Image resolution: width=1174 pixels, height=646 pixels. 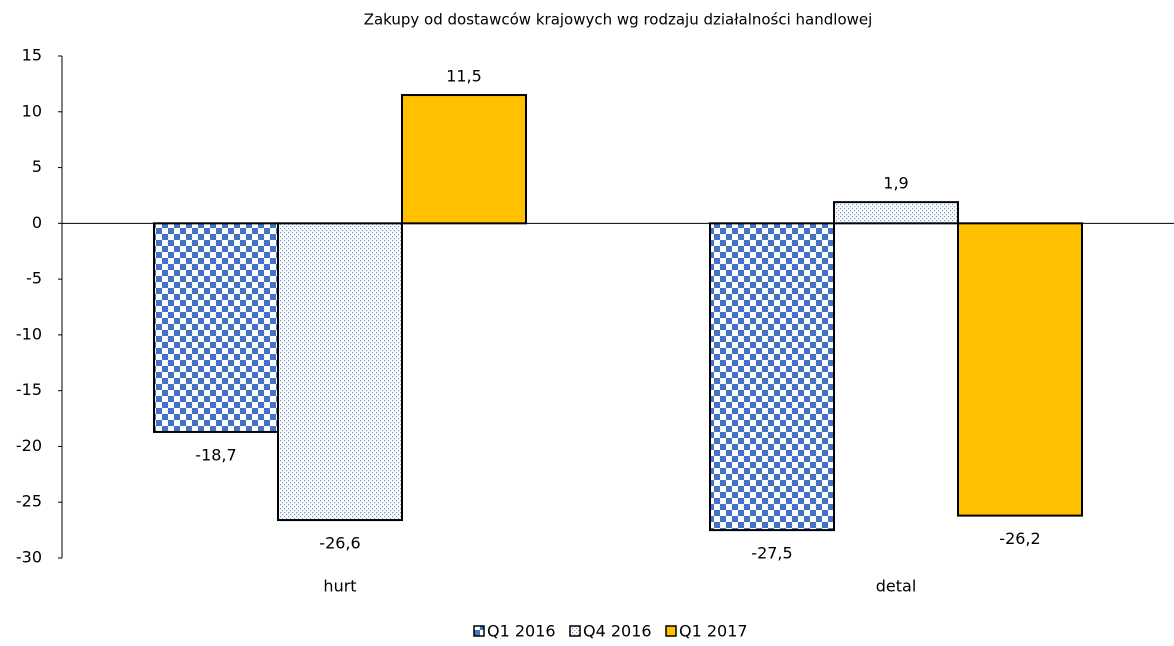 I want to click on data-label: 1,9, so click(x=895, y=183).